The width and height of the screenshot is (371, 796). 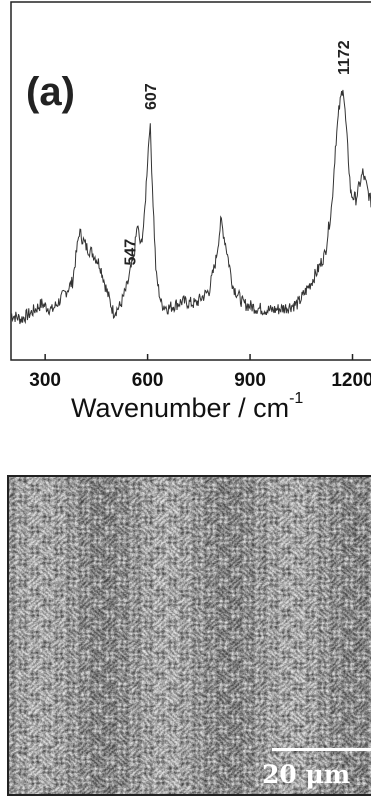 What do you see at coordinates (306, 774) in the screenshot?
I see `scale-bar-label: 20 μm` at bounding box center [306, 774].